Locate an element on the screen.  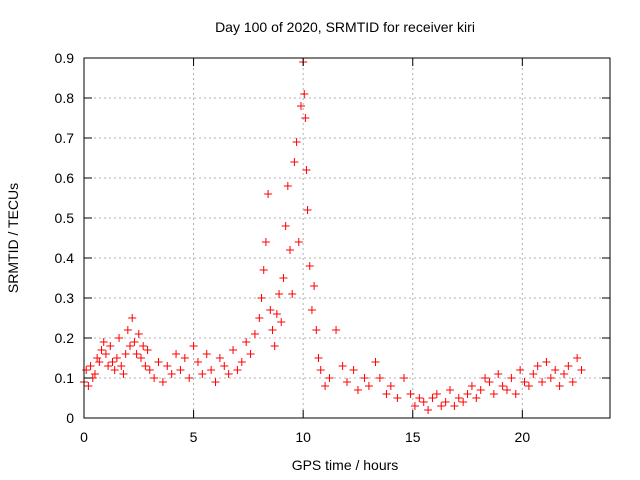
y-tick-label: 0.1 is located at coordinates (65, 378).